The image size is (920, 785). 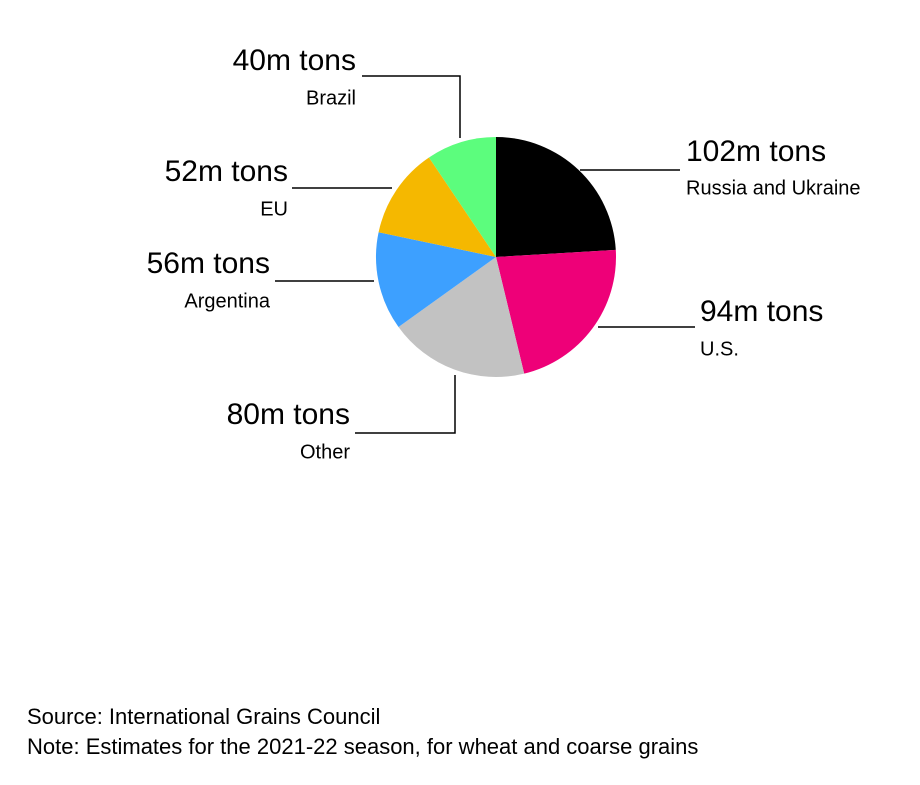 I want to click on value-label: 102m tons, so click(x=756, y=151).